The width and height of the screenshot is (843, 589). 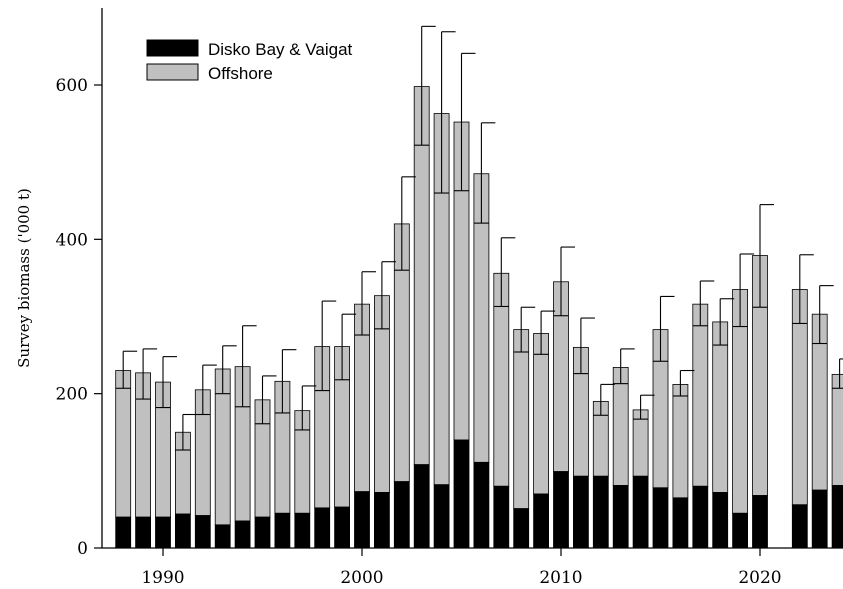 What do you see at coordinates (703, 303) in the screenshot?
I see `error-bar-2017` at bounding box center [703, 303].